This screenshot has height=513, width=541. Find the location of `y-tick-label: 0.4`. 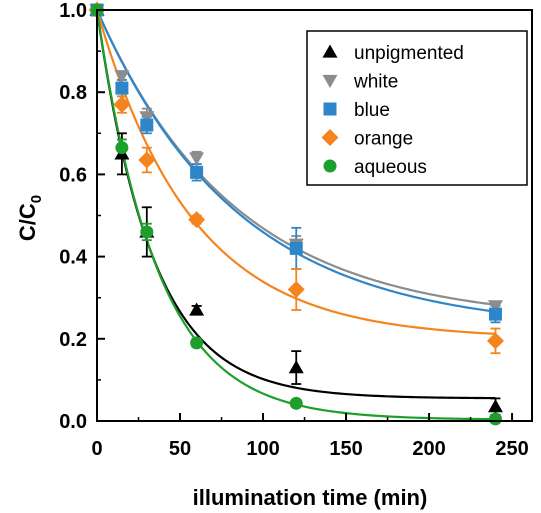

y-tick-label: 0.4 is located at coordinates (73, 258).